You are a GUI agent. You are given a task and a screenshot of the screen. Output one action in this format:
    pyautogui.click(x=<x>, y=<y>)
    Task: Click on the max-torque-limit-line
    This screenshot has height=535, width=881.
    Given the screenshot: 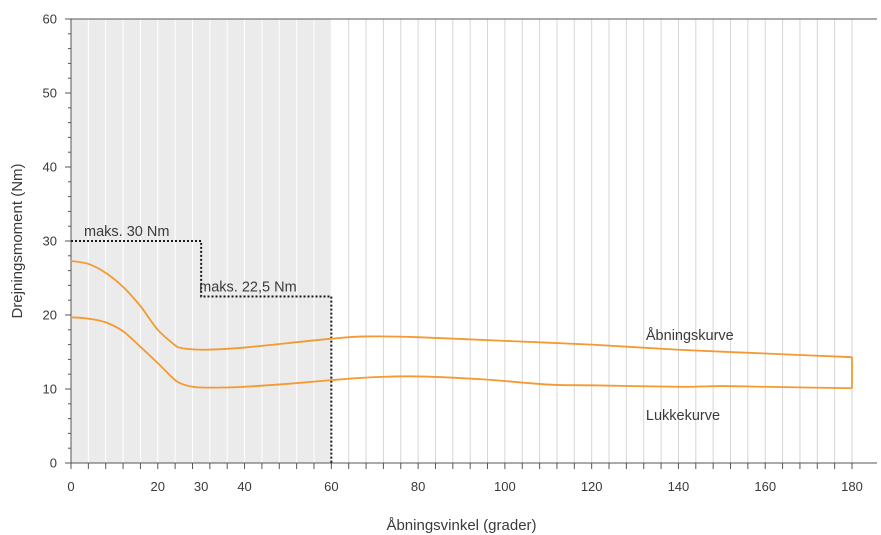 What is the action you would take?
    pyautogui.click(x=202, y=351)
    